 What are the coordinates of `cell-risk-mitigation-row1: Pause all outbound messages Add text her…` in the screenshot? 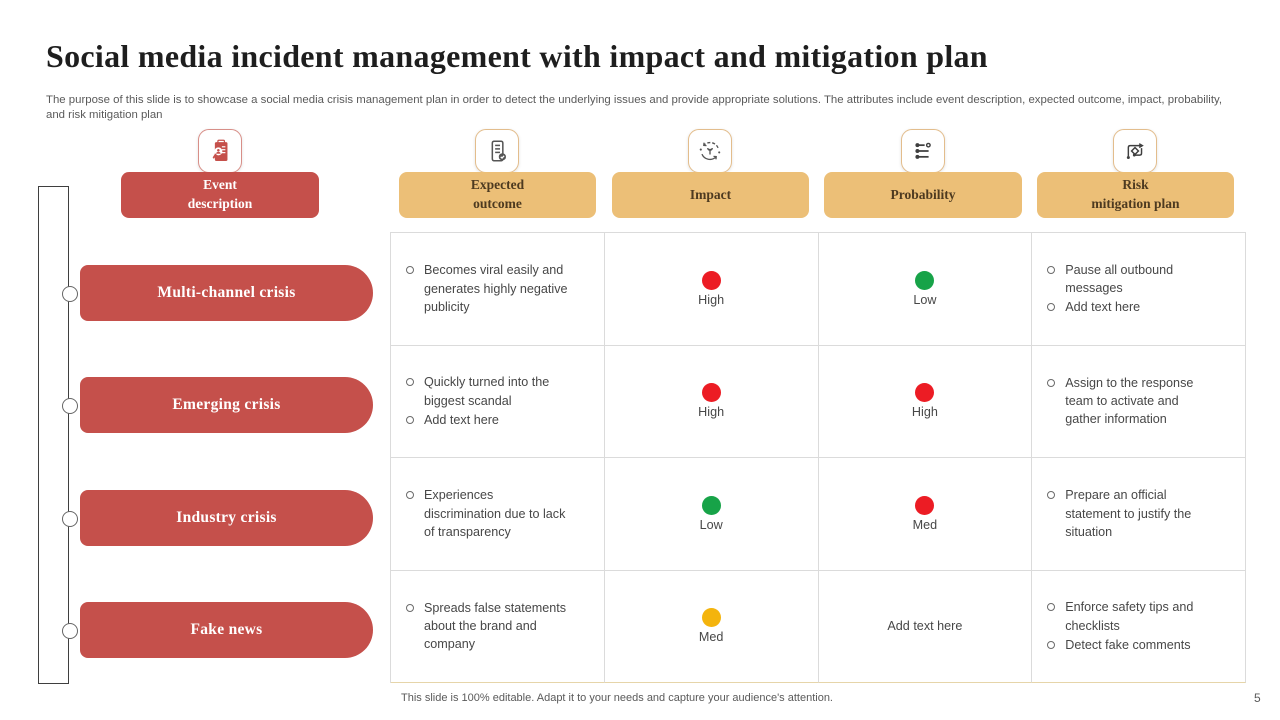 It's located at (1139, 289).